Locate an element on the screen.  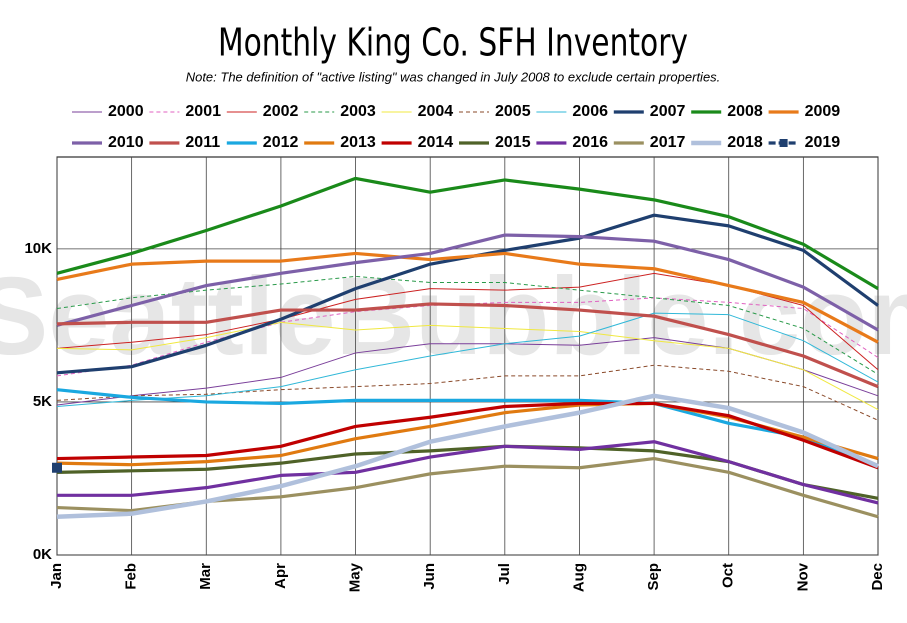
legend-label: 2002 is located at coordinates (281, 111).